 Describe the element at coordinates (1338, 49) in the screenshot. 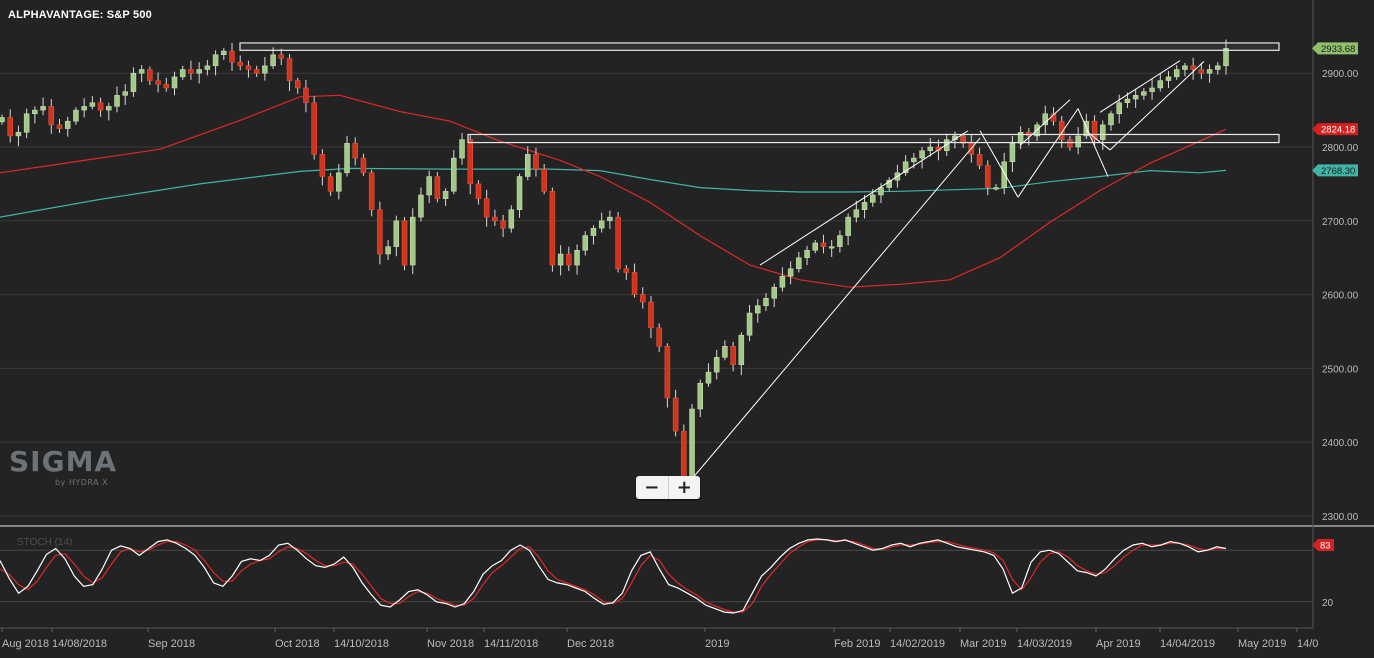

I see `price-label-text: 2933.68` at that location.